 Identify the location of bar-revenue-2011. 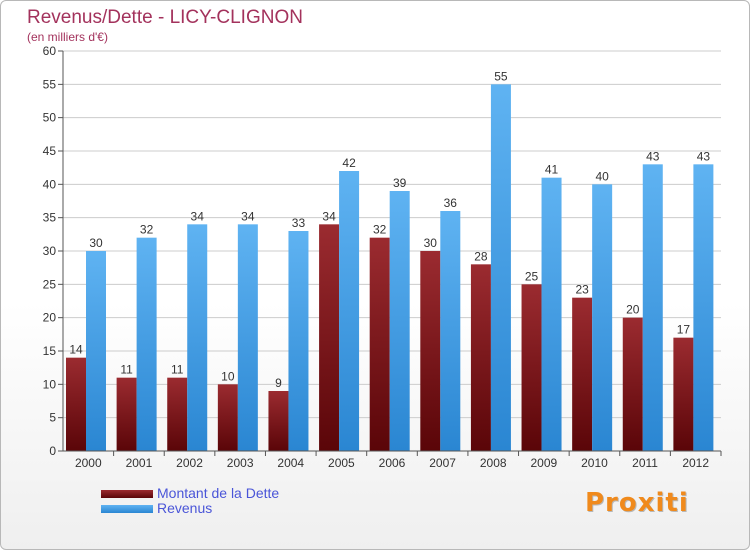
(652, 308).